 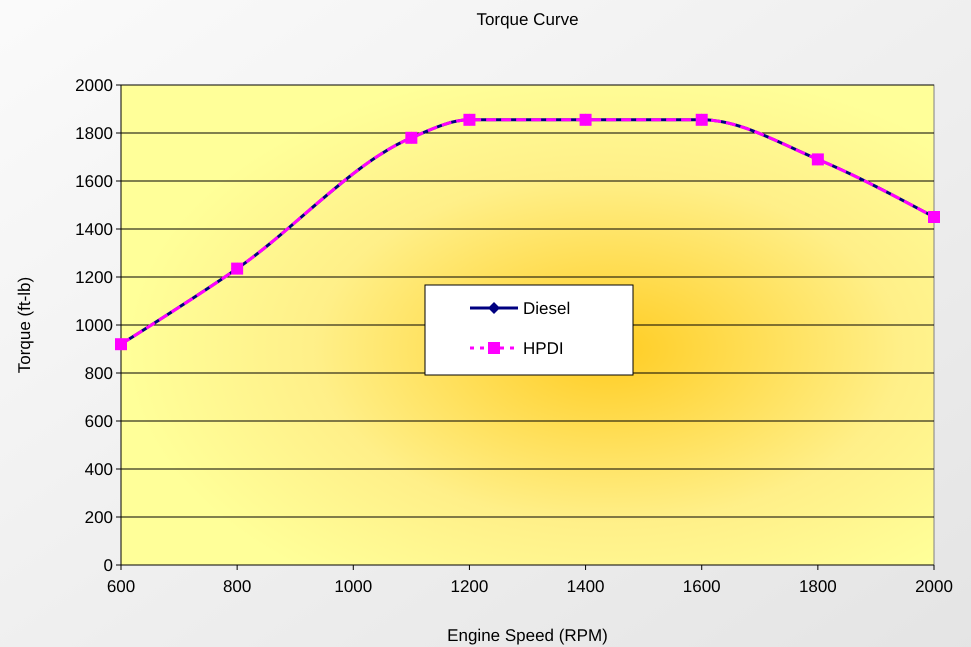 What do you see at coordinates (527, 19) in the screenshot?
I see `chart-title: Torque Curve` at bounding box center [527, 19].